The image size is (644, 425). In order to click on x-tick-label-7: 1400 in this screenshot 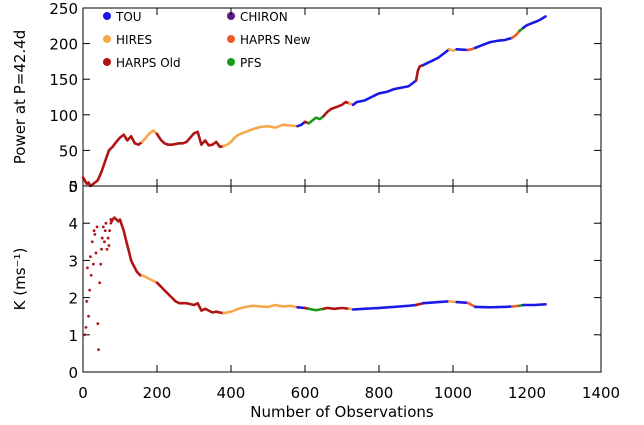, I will do `click(601, 393)`.